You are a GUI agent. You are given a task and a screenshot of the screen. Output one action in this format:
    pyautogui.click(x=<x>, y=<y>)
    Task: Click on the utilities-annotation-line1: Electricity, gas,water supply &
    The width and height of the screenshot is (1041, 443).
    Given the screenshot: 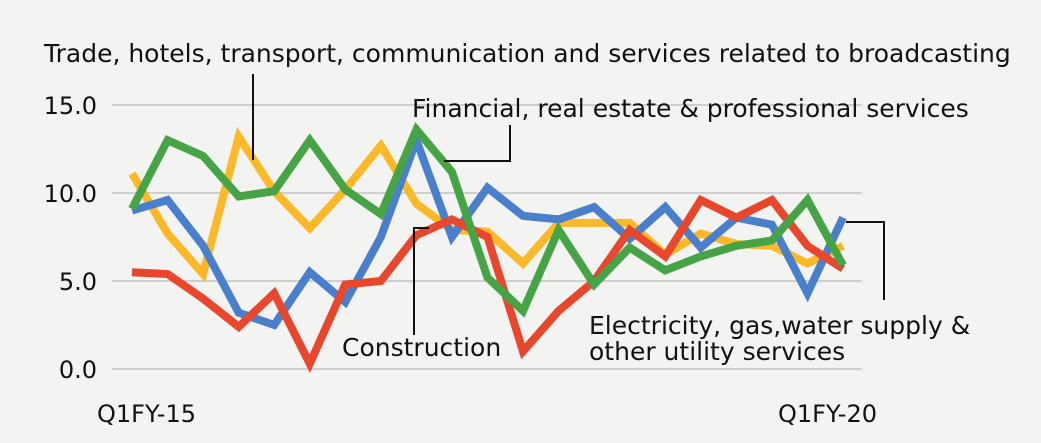 What is the action you would take?
    pyautogui.click(x=779, y=325)
    